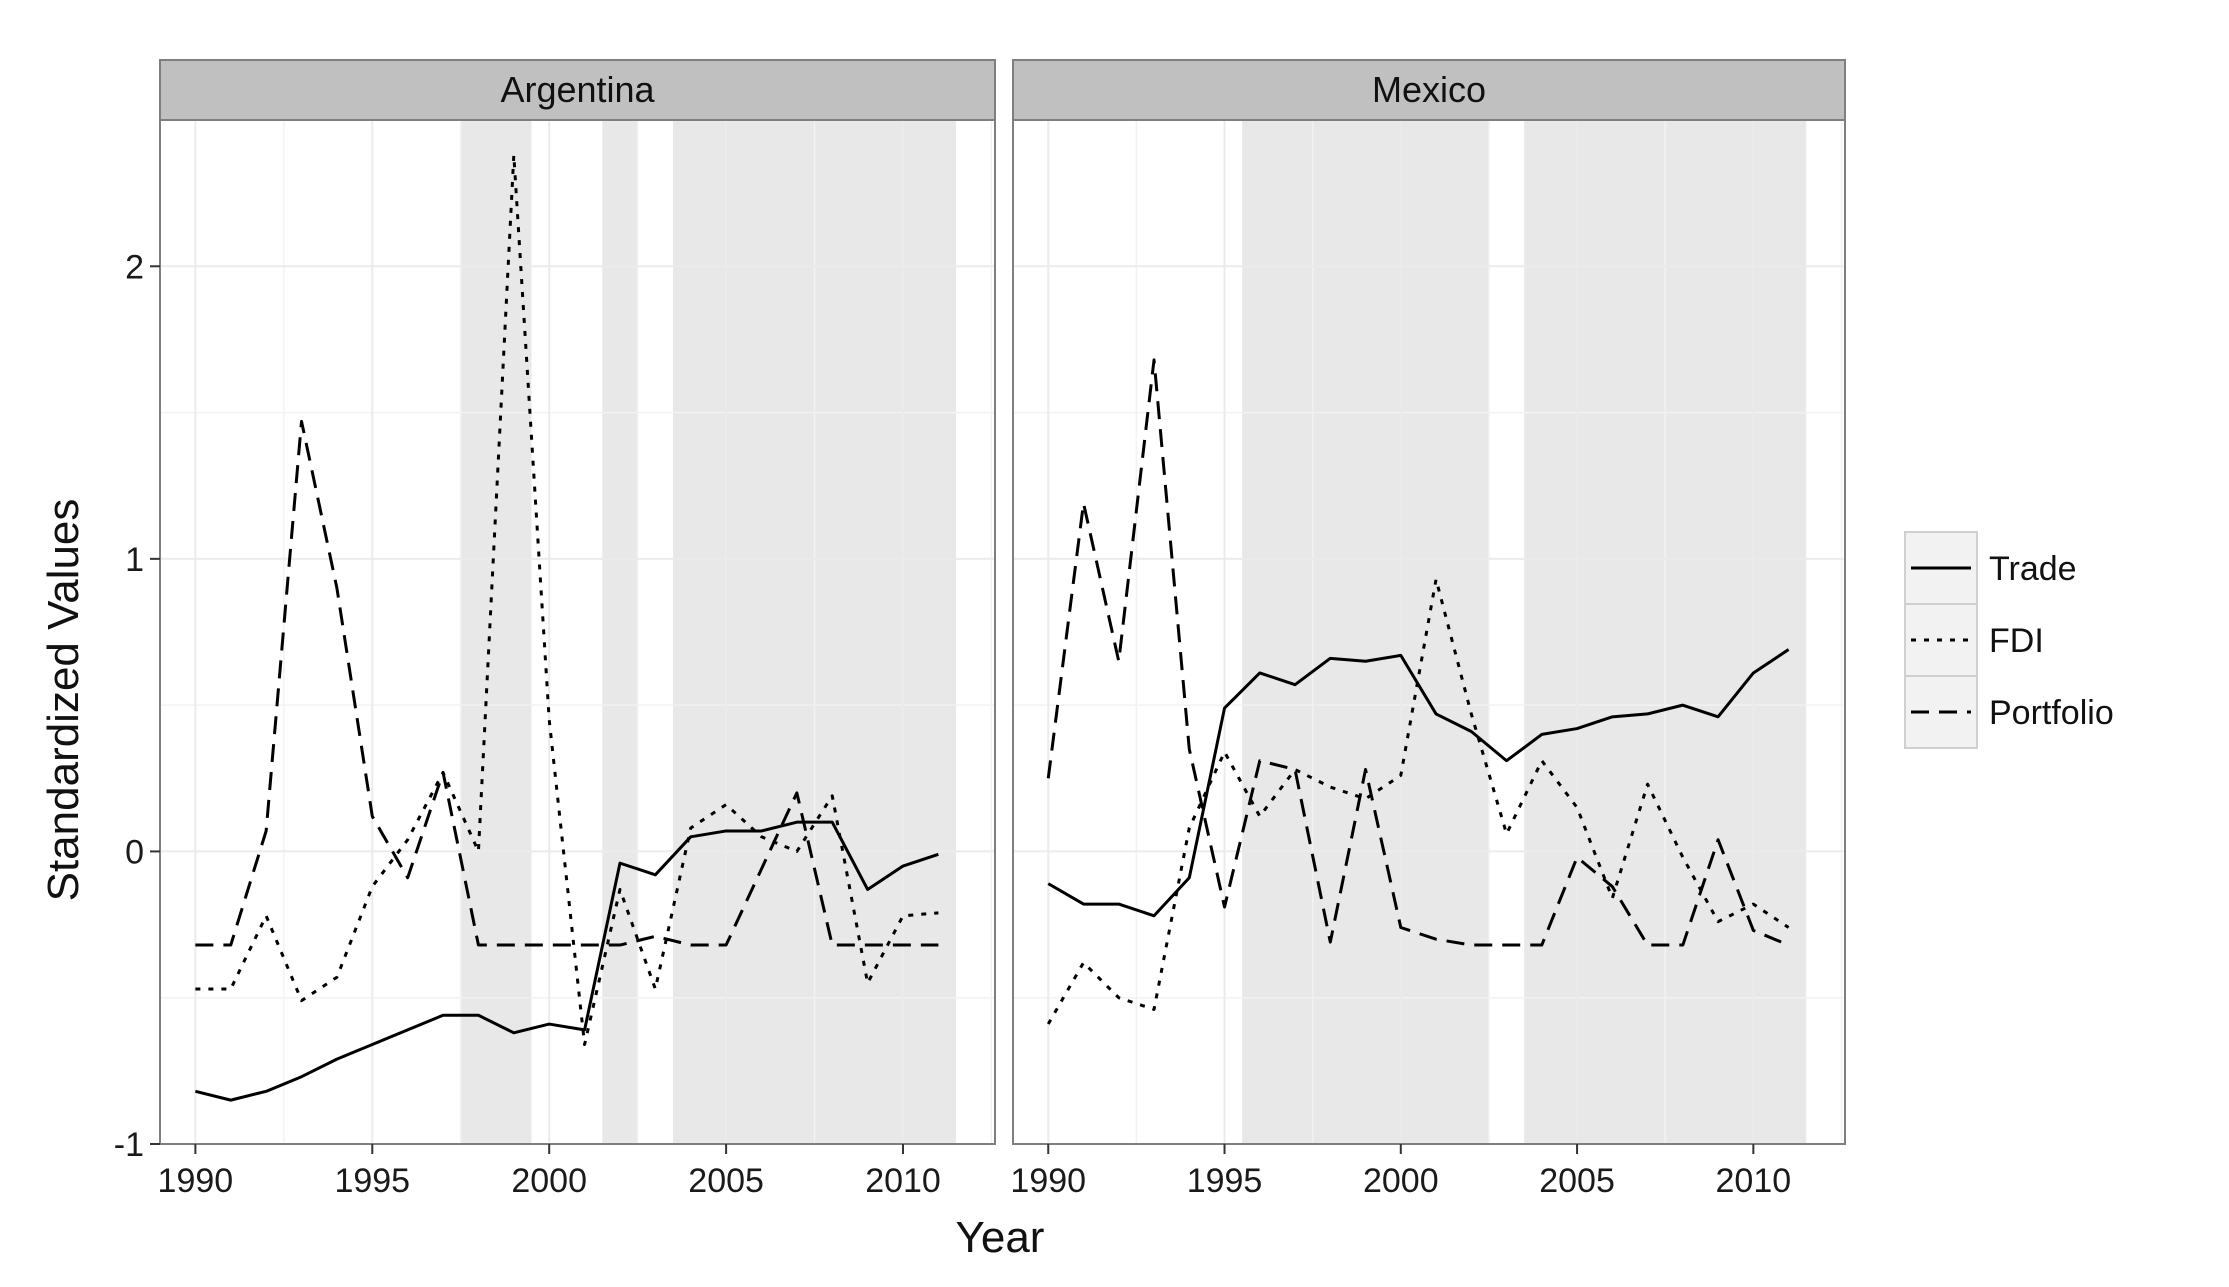 Image resolution: width=2229 pixels, height=1287 pixels. I want to click on y-tick-label: -1, so click(129, 1145).